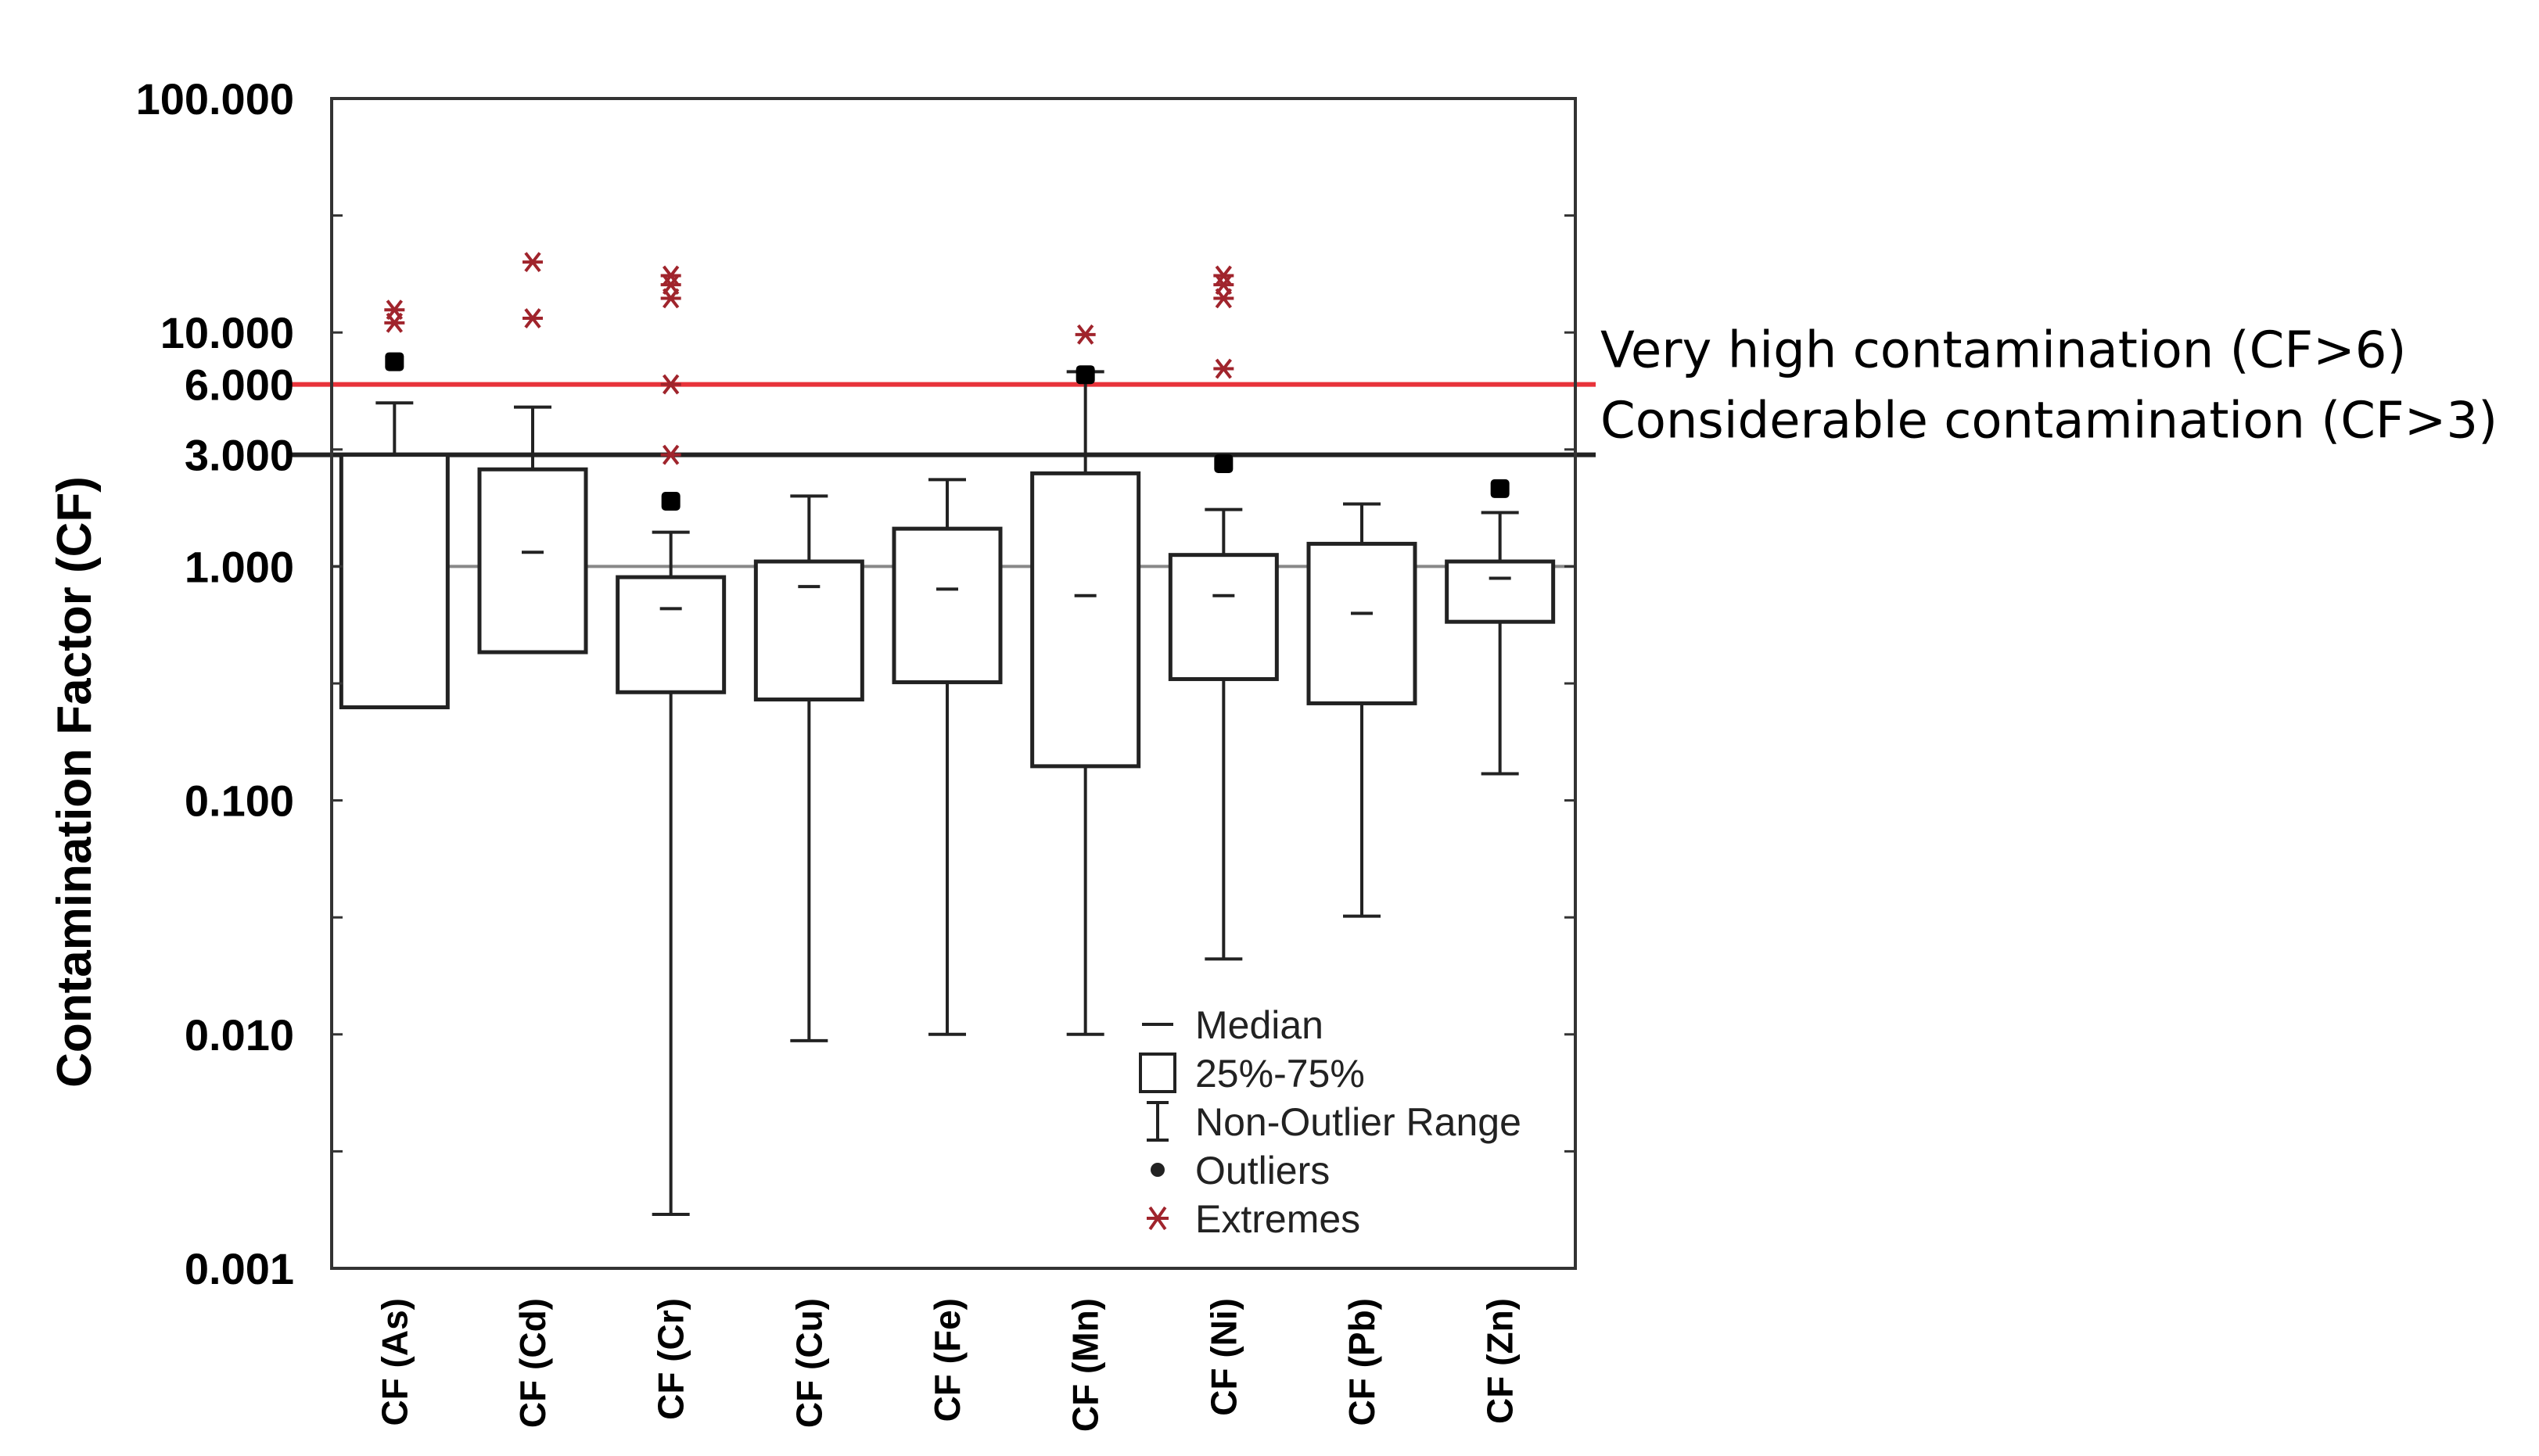  I want to click on y-tick-label: 0.010, so click(239, 1035).